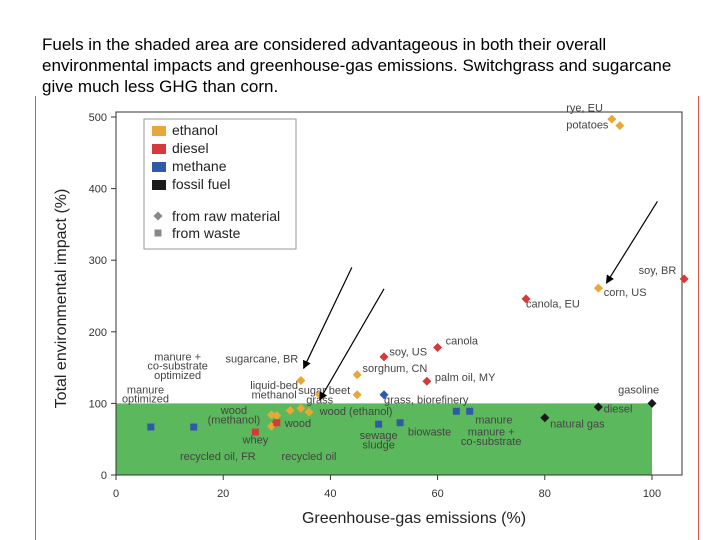 The image size is (720, 540). I want to click on legend-marker-label: from raw material, so click(226, 216).